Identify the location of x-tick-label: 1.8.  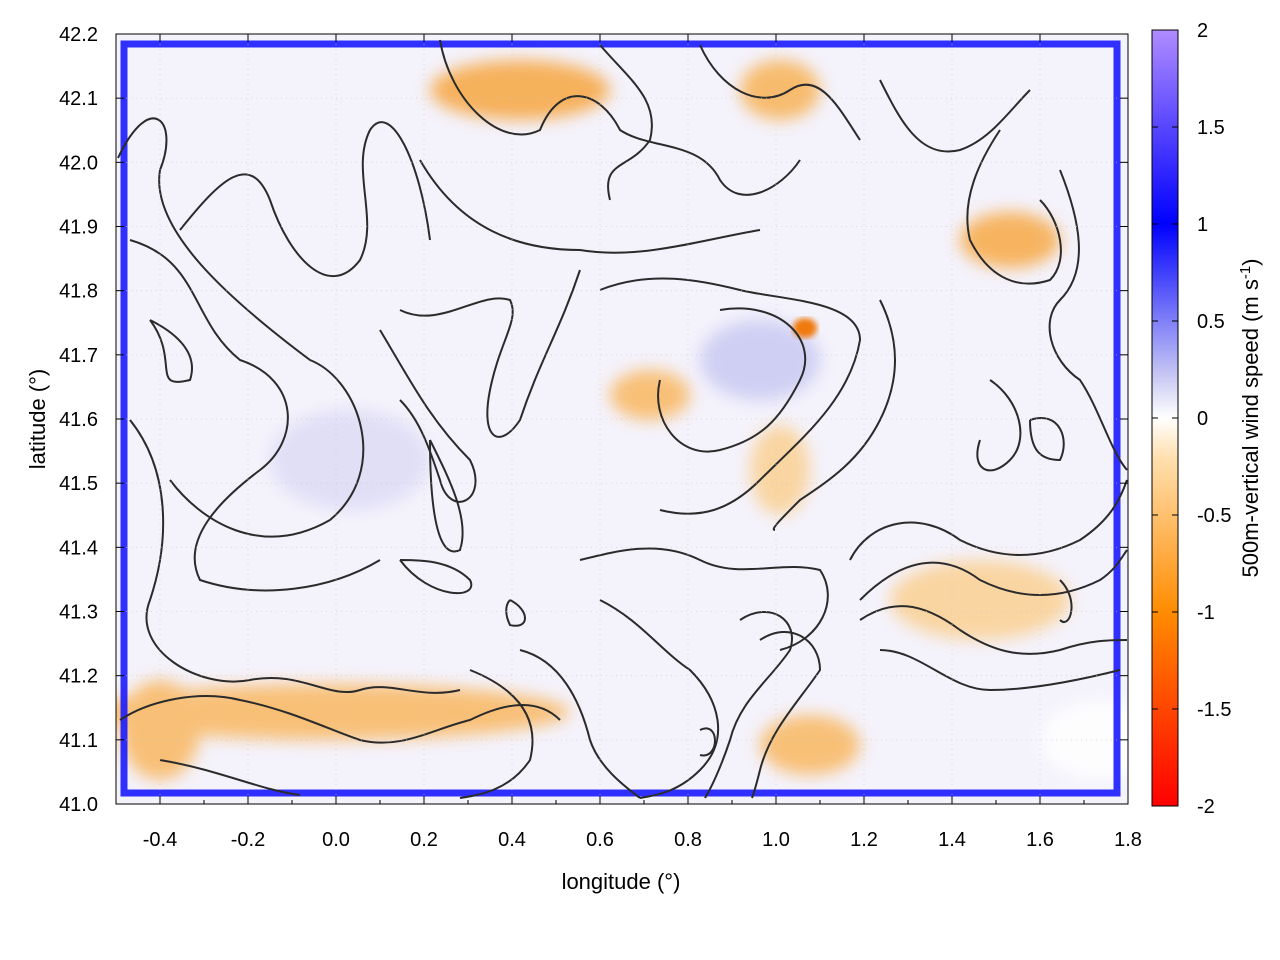
(1128, 840).